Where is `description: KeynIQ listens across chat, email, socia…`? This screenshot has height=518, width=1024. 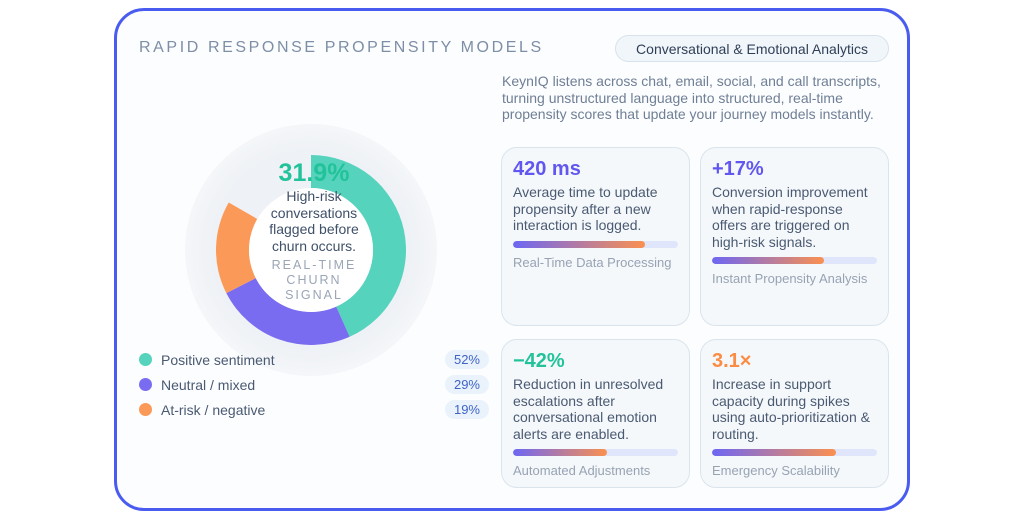
description: KeynIQ listens across chat, email, socia… is located at coordinates (691, 97).